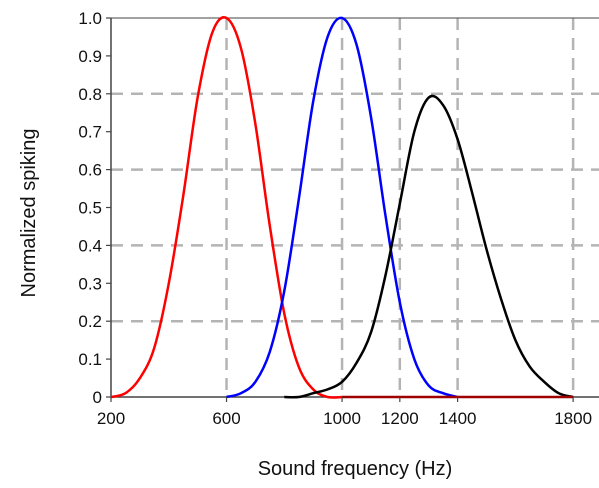  Describe the element at coordinates (458, 418) in the screenshot. I see `x-tick-label: 1400` at that location.